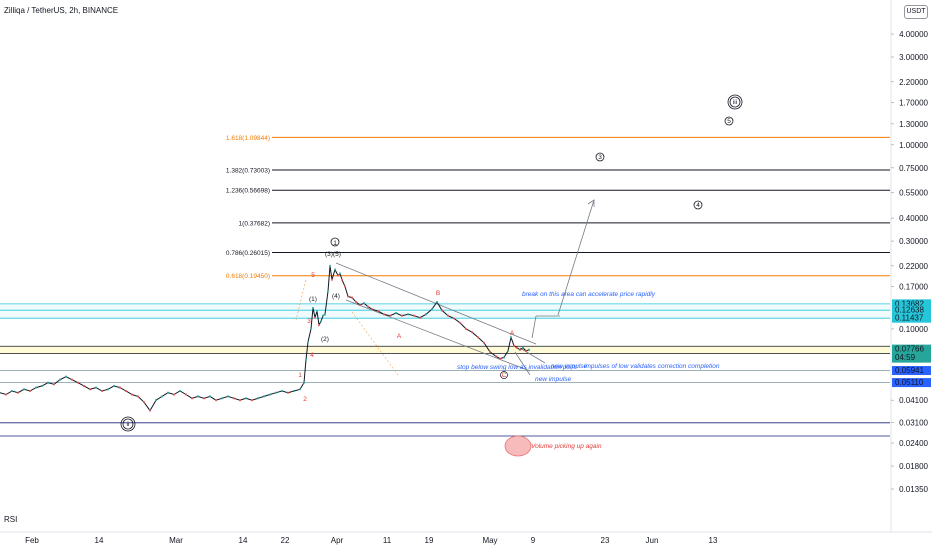 This screenshot has height=550, width=932. What do you see at coordinates (445, 311) in the screenshot?
I see `resistance-zone-cyan` at bounding box center [445, 311].